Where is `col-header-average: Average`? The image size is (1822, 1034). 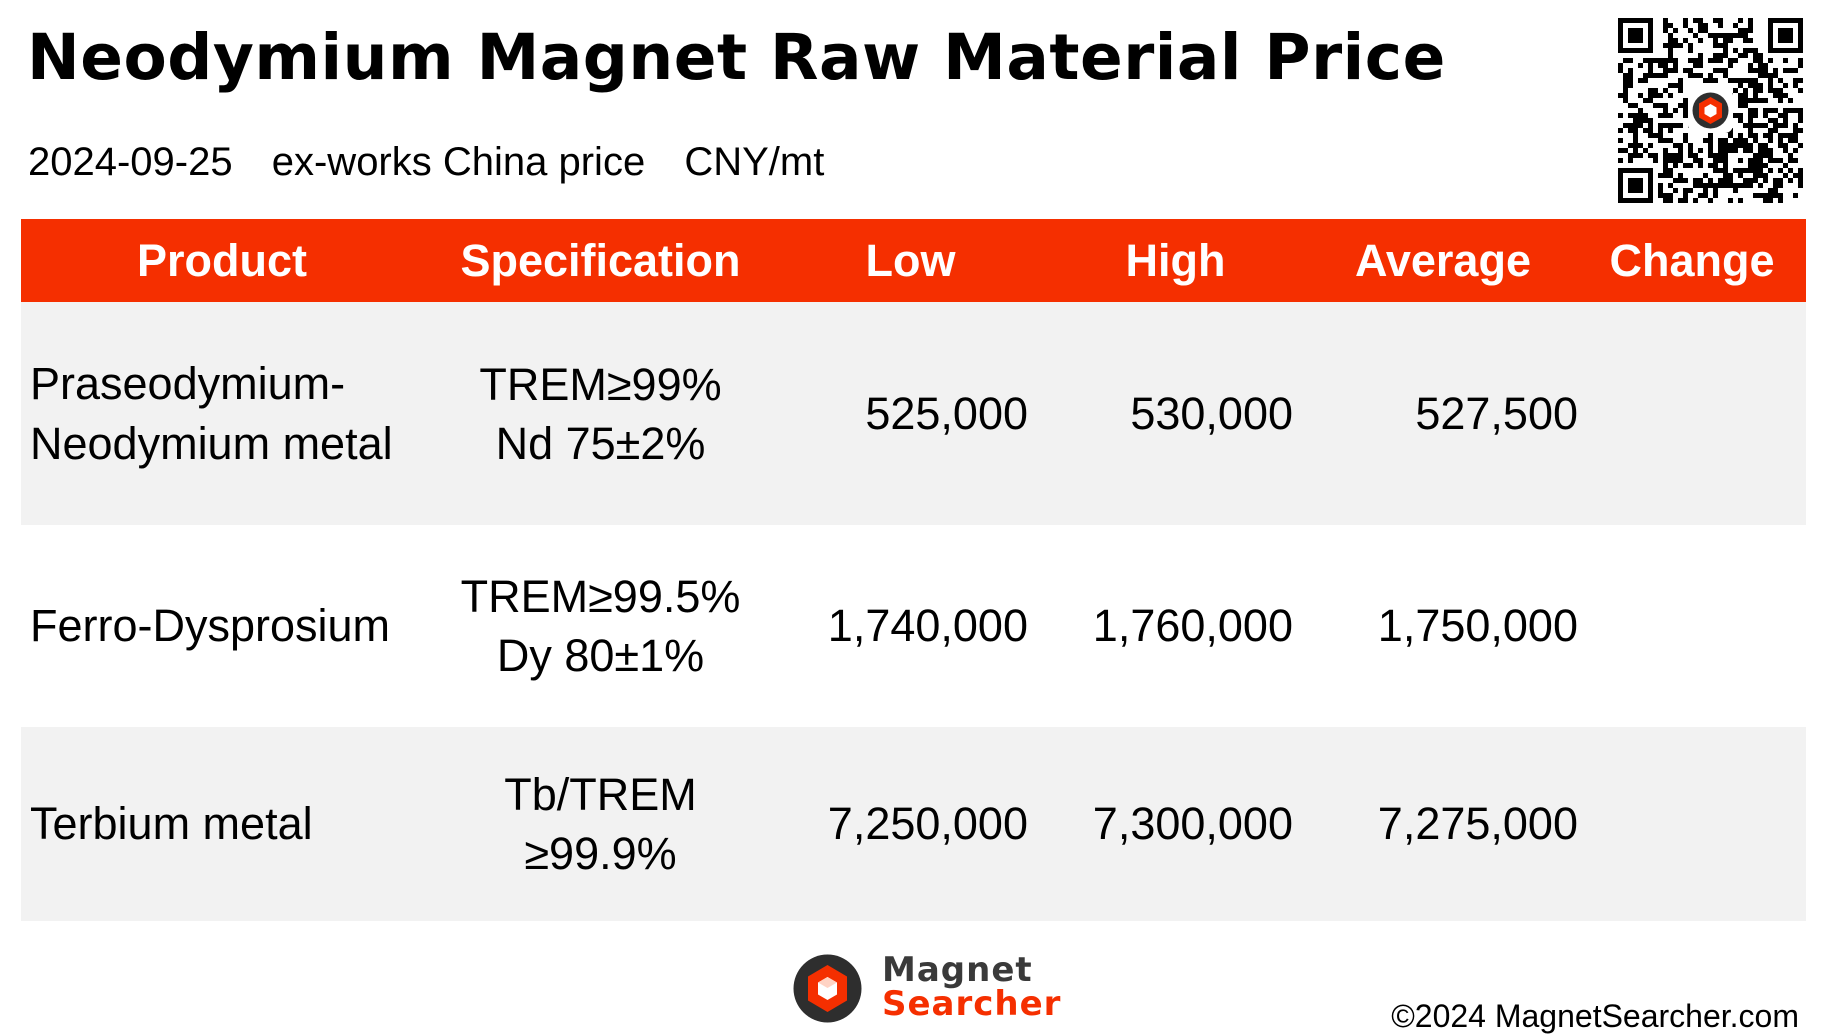 col-header-average: Average is located at coordinates (1443, 260).